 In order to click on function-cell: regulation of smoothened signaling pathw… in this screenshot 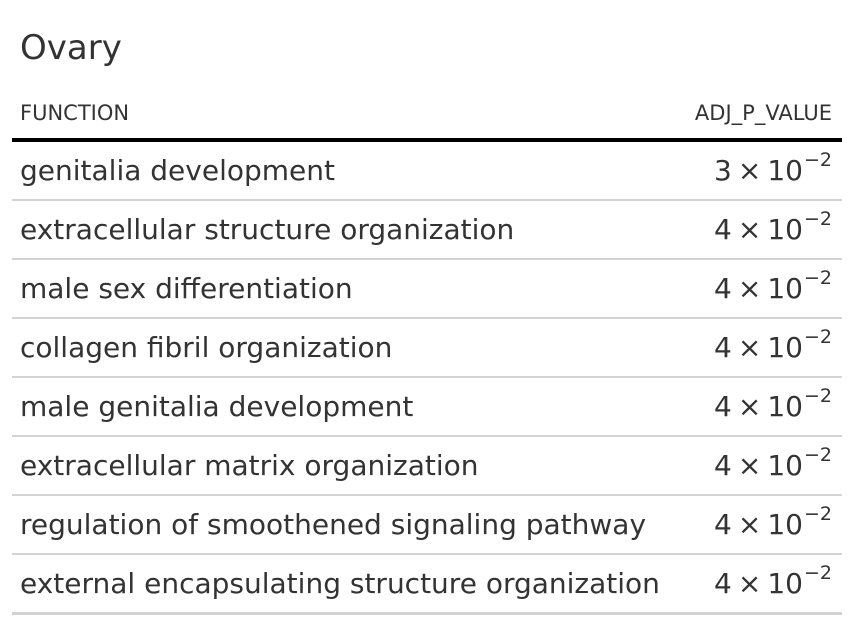, I will do `click(337, 525)`.